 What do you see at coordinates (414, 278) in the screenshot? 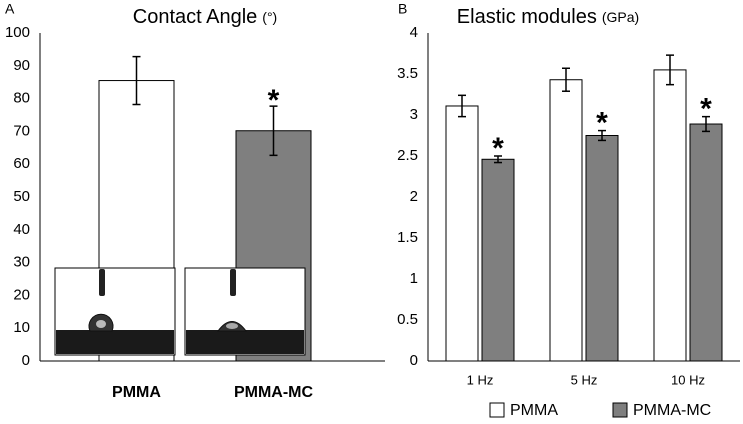
I see `y-tick-label: 1` at bounding box center [414, 278].